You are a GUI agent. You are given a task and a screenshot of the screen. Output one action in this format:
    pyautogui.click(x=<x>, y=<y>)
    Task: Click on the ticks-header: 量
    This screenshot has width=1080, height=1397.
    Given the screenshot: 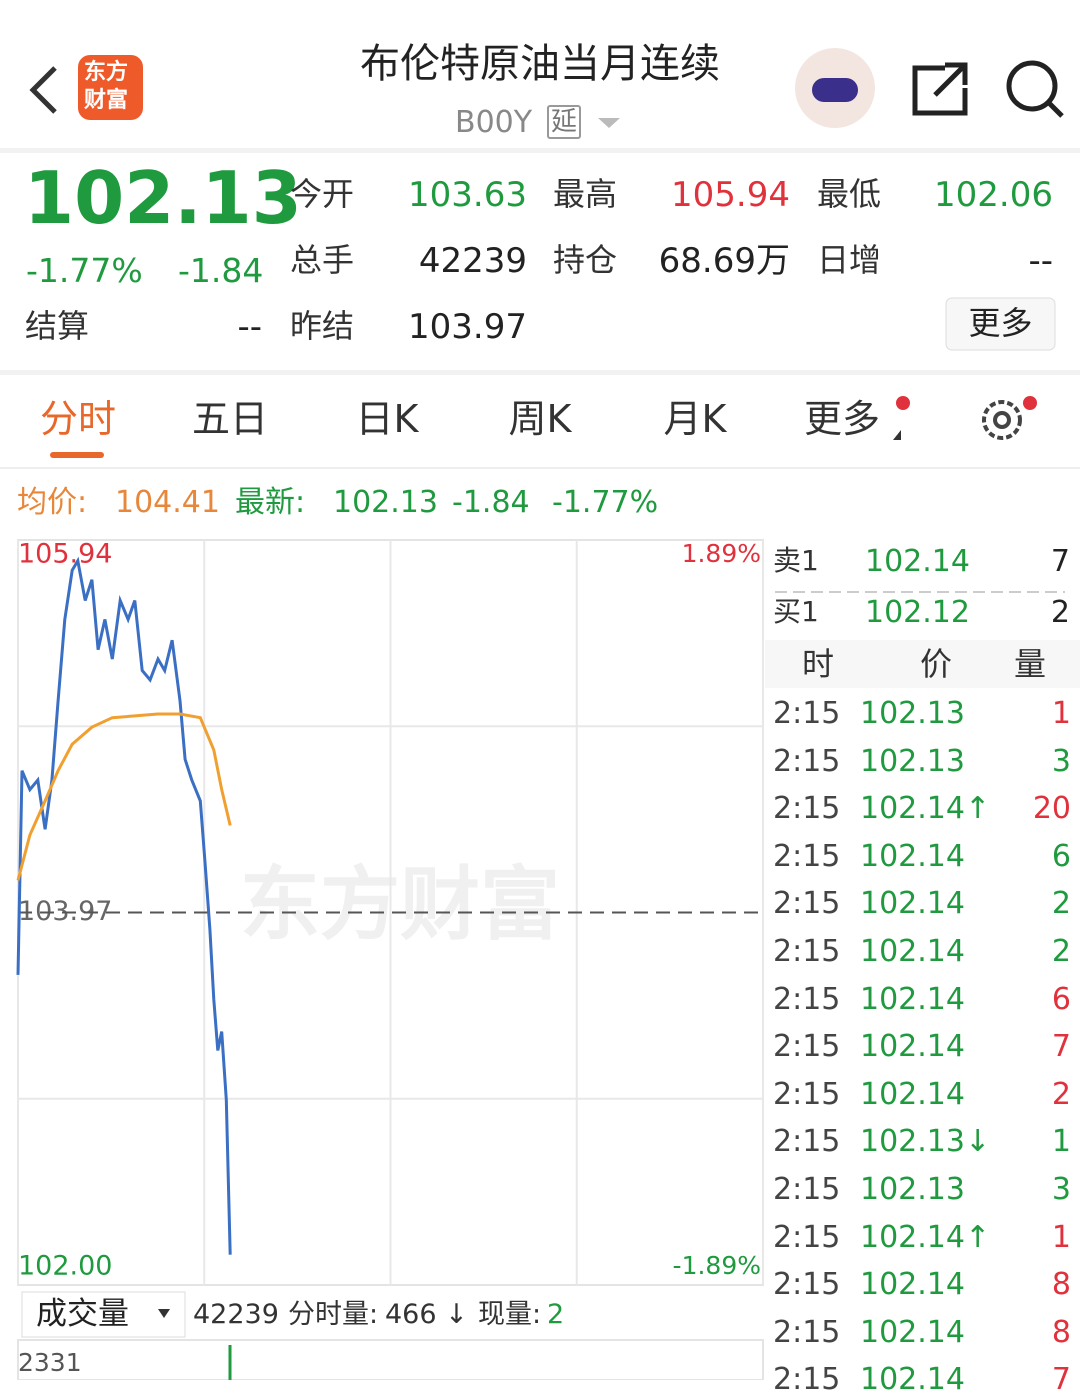 What is the action you would take?
    pyautogui.click(x=1029, y=664)
    